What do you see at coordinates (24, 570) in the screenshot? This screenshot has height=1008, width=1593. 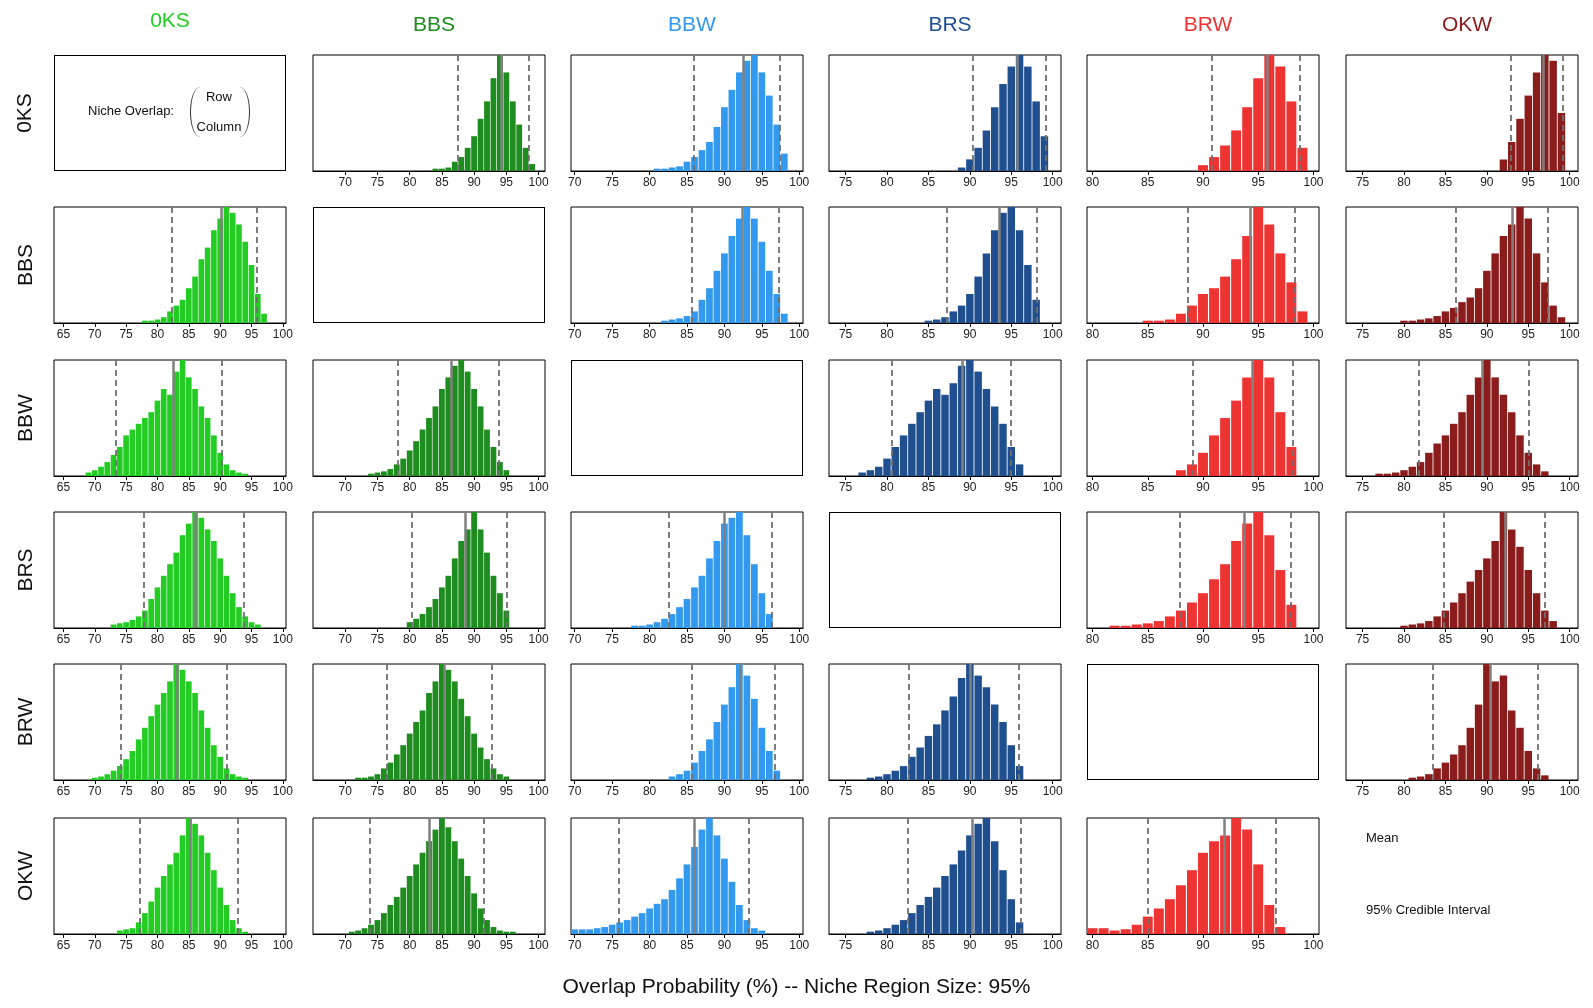 I see `y-axis-title: BRS` at bounding box center [24, 570].